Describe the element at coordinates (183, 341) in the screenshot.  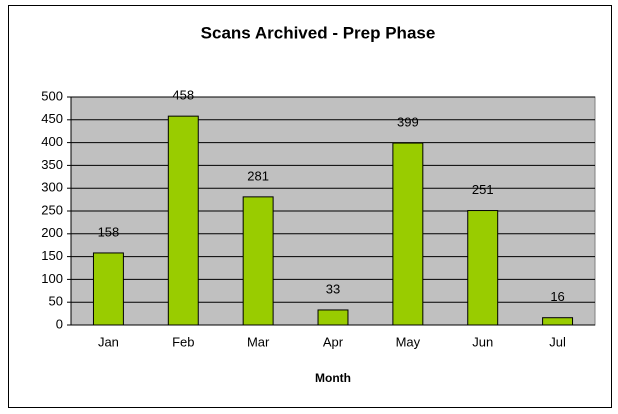
I see `x-tick-label: Feb` at that location.